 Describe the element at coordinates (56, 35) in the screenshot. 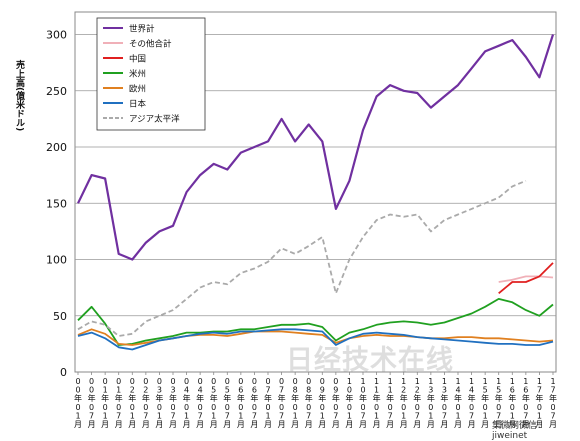

I see `y-tick-label: 300` at that location.